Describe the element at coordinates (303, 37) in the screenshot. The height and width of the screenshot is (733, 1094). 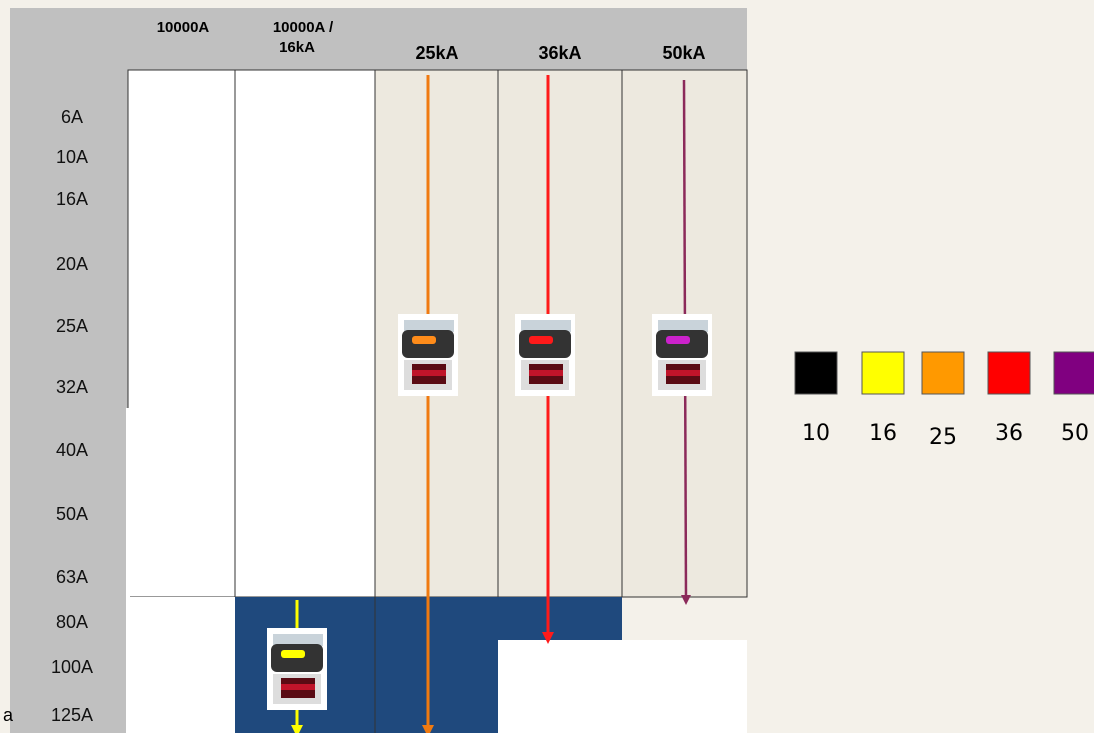
I see `column-header: 10000A /16kA` at that location.